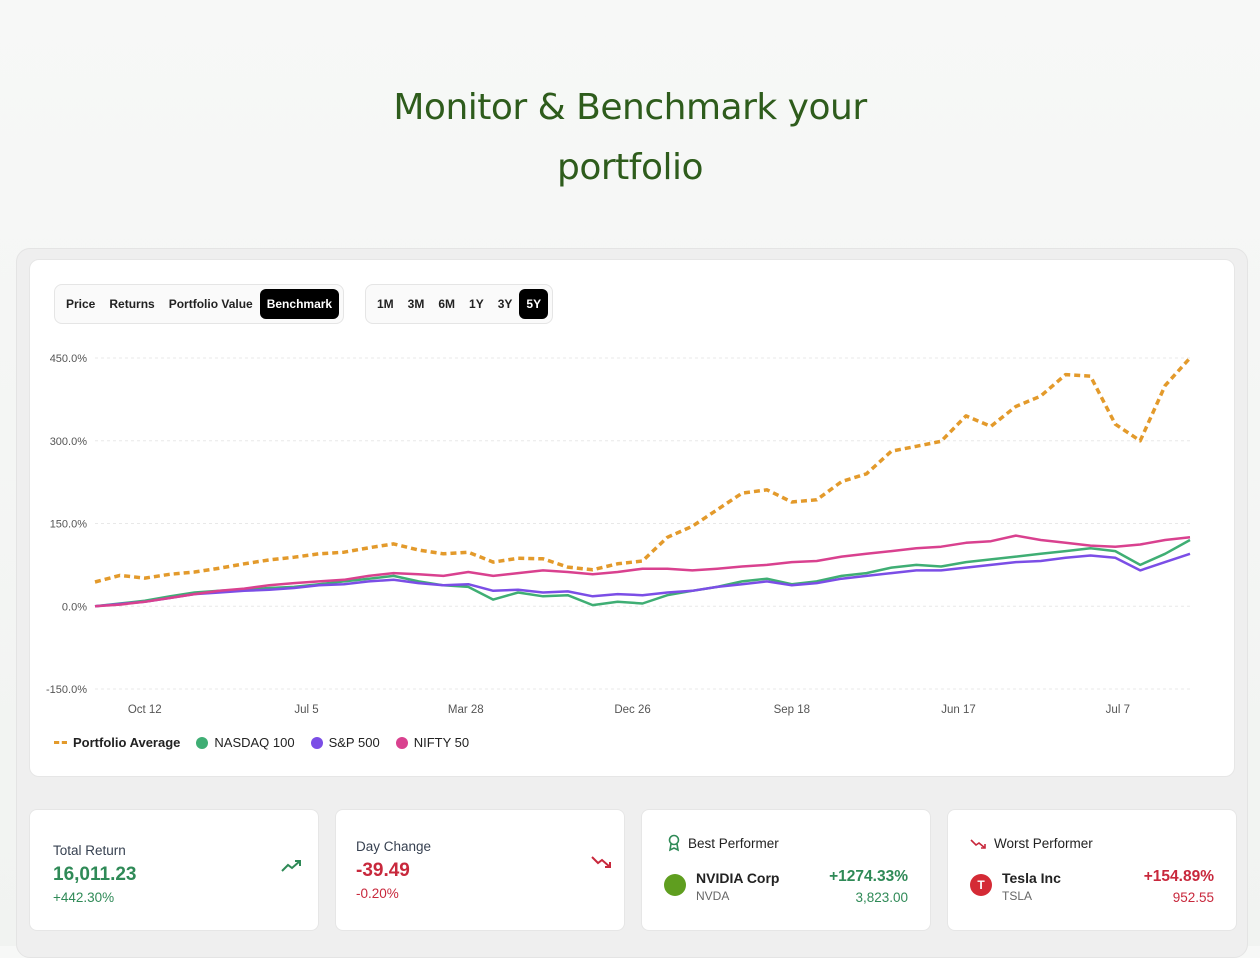  Describe the element at coordinates (306, 710) in the screenshot. I see `x-tick-label: Jul 5` at that location.